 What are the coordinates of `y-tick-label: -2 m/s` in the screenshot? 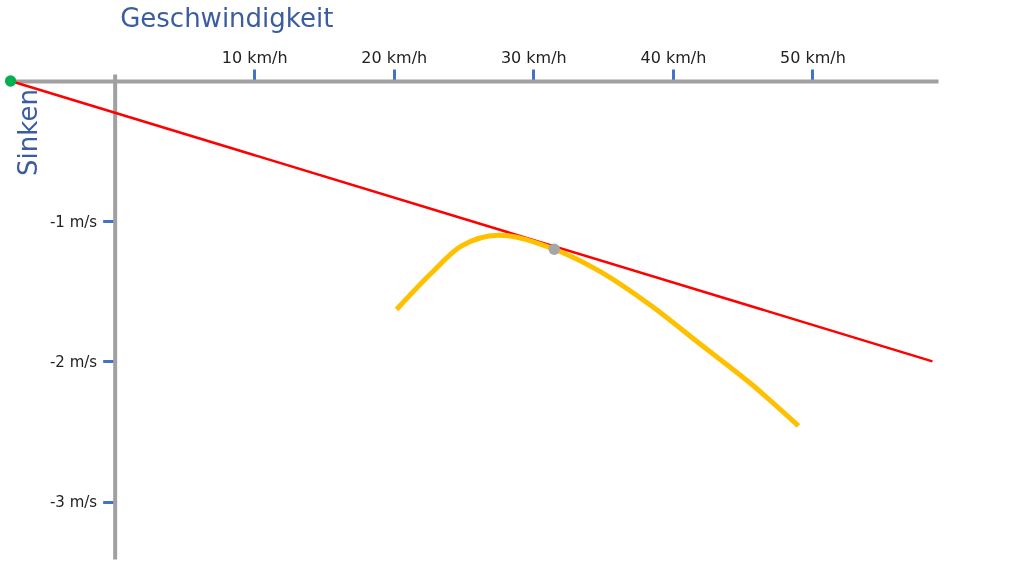 It's located at (73, 361).